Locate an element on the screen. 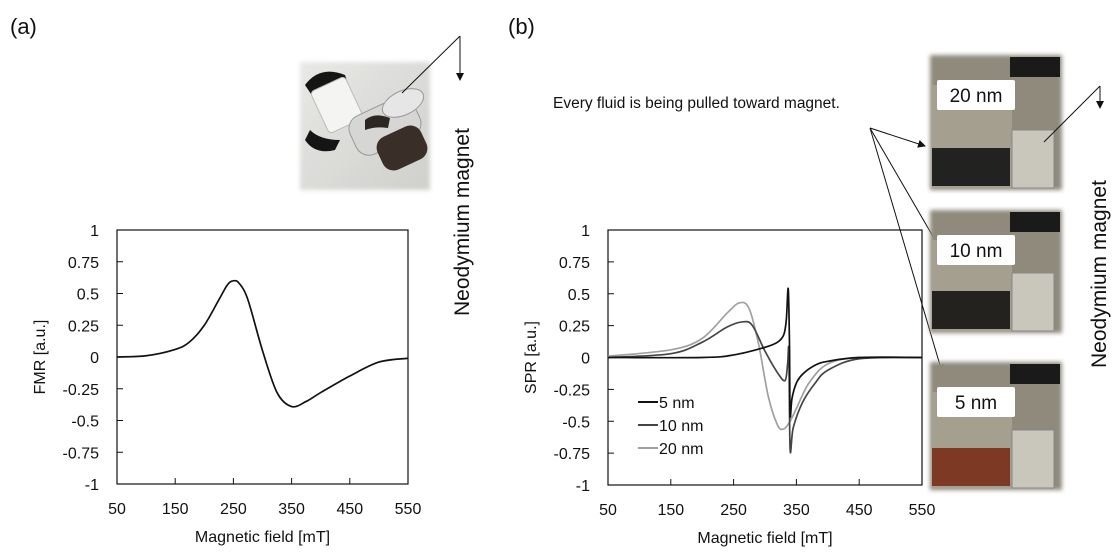  series-line-10-nm is located at coordinates (765, 387).